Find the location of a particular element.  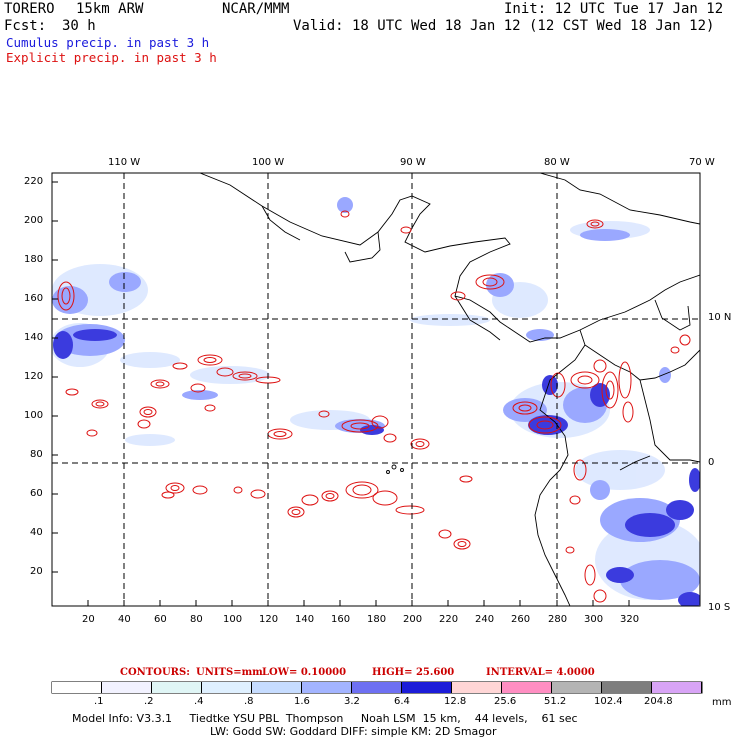

contour-low: LOW= 0.10000 is located at coordinates (304, 672).